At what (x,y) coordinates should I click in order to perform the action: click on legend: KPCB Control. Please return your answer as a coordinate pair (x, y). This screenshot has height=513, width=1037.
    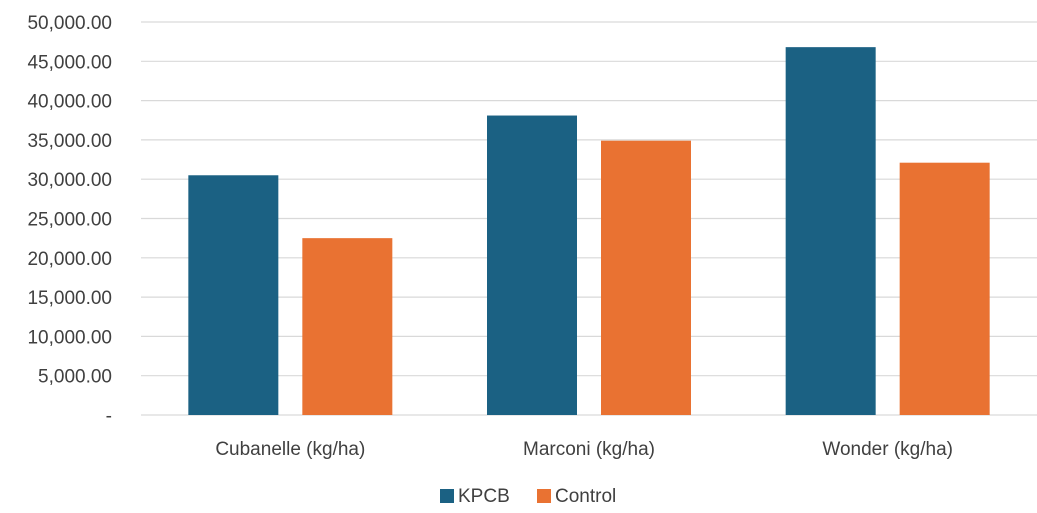
    Looking at the image, I should click on (528, 496).